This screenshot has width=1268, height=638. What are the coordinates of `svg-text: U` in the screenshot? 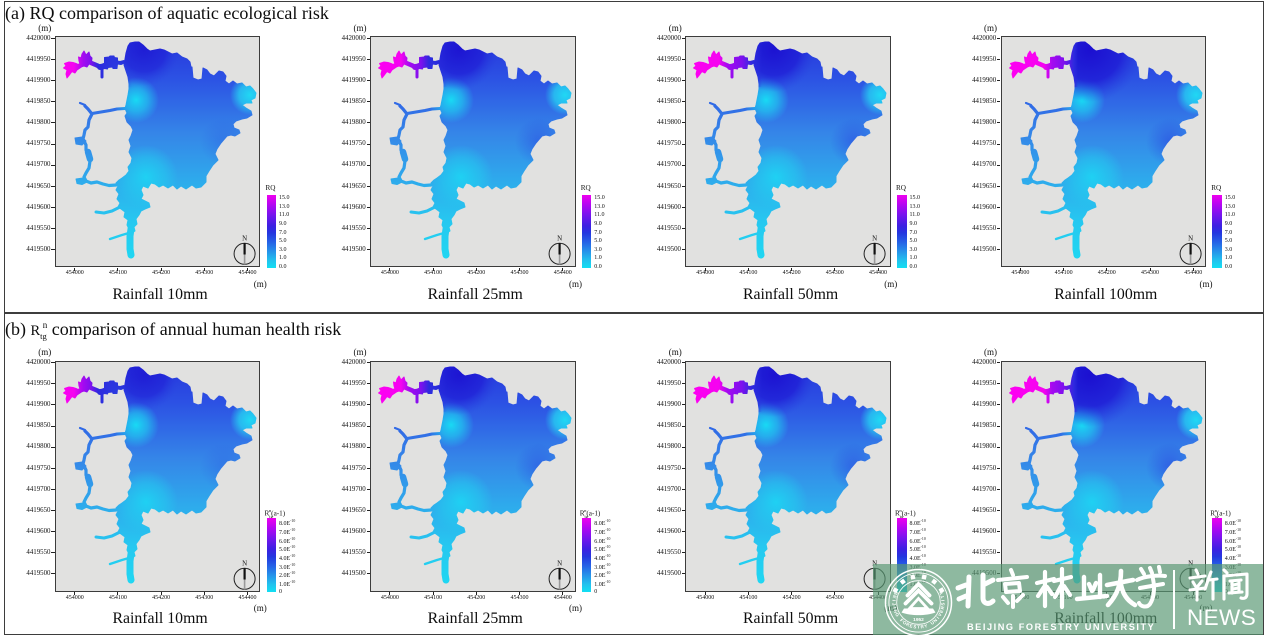 It's located at (933, 622).